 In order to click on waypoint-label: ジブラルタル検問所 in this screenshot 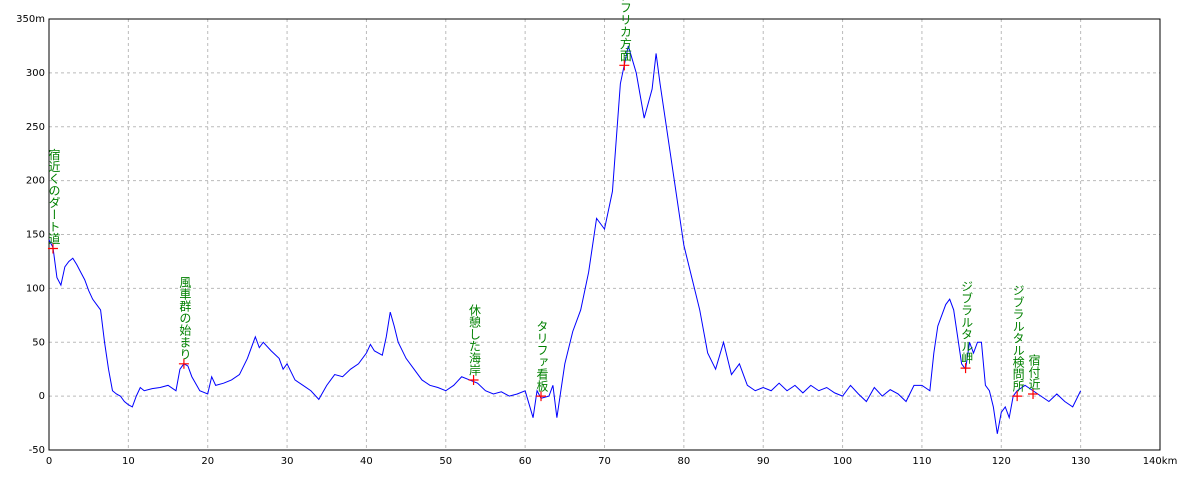, I will do `click(1018, 338)`.